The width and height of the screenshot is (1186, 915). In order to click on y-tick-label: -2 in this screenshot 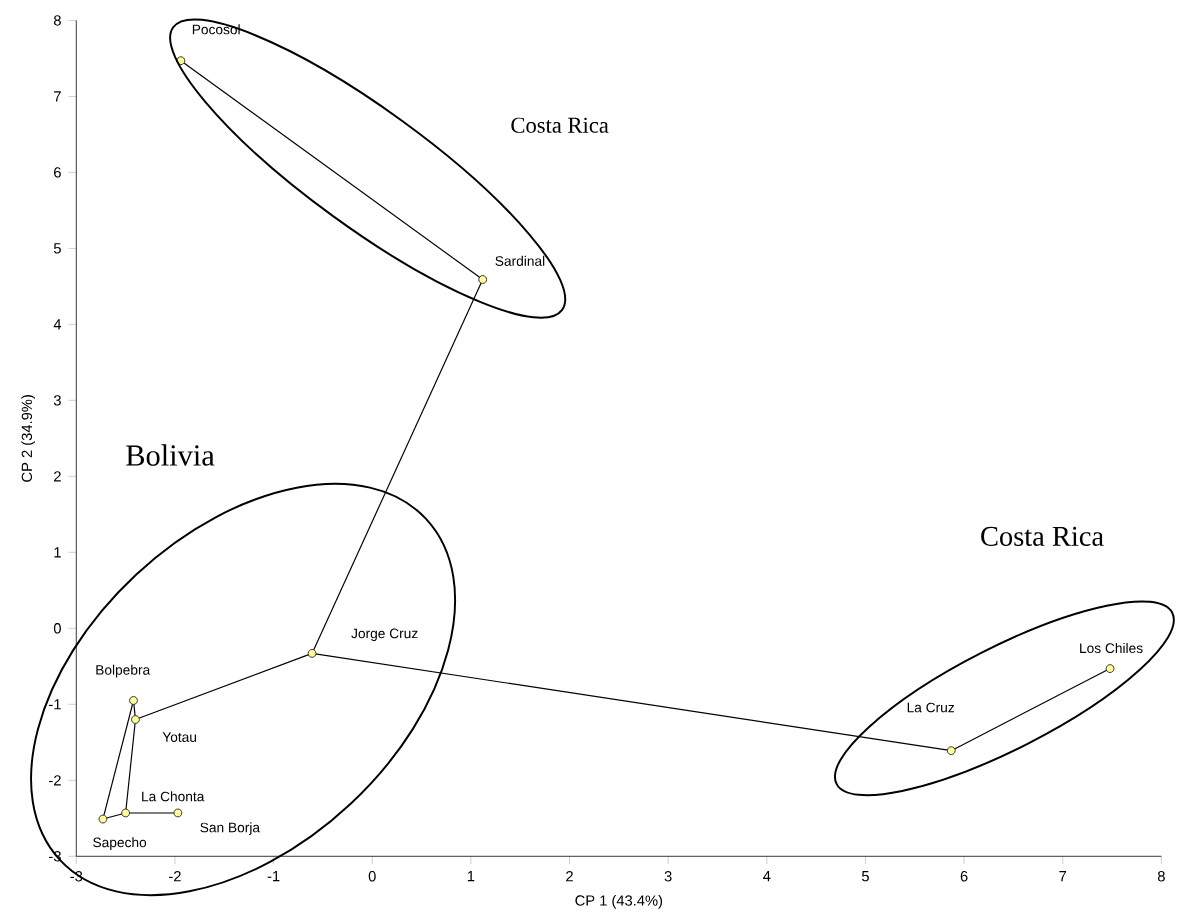, I will do `click(55, 780)`.